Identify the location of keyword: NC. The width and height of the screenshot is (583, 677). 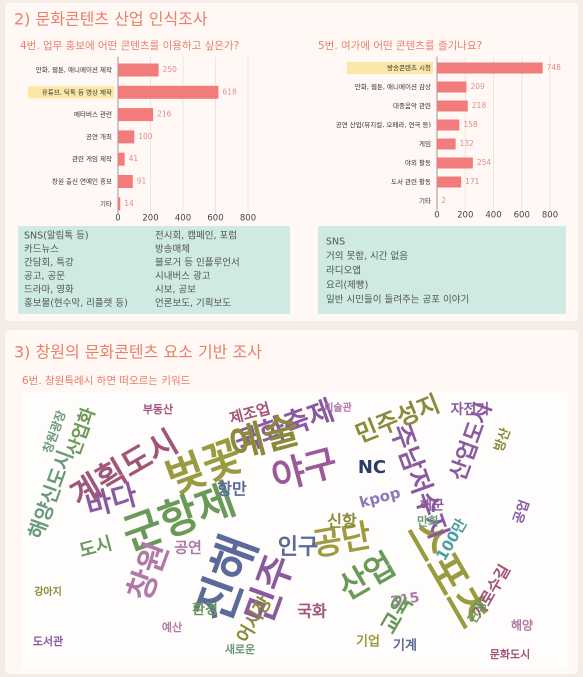
(372, 467).